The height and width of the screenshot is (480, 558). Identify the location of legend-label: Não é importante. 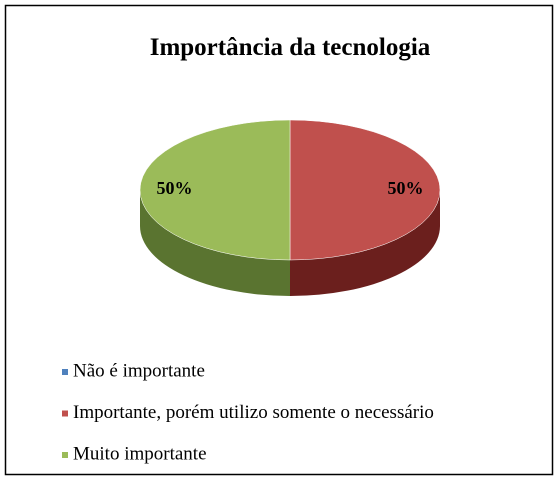
(139, 370).